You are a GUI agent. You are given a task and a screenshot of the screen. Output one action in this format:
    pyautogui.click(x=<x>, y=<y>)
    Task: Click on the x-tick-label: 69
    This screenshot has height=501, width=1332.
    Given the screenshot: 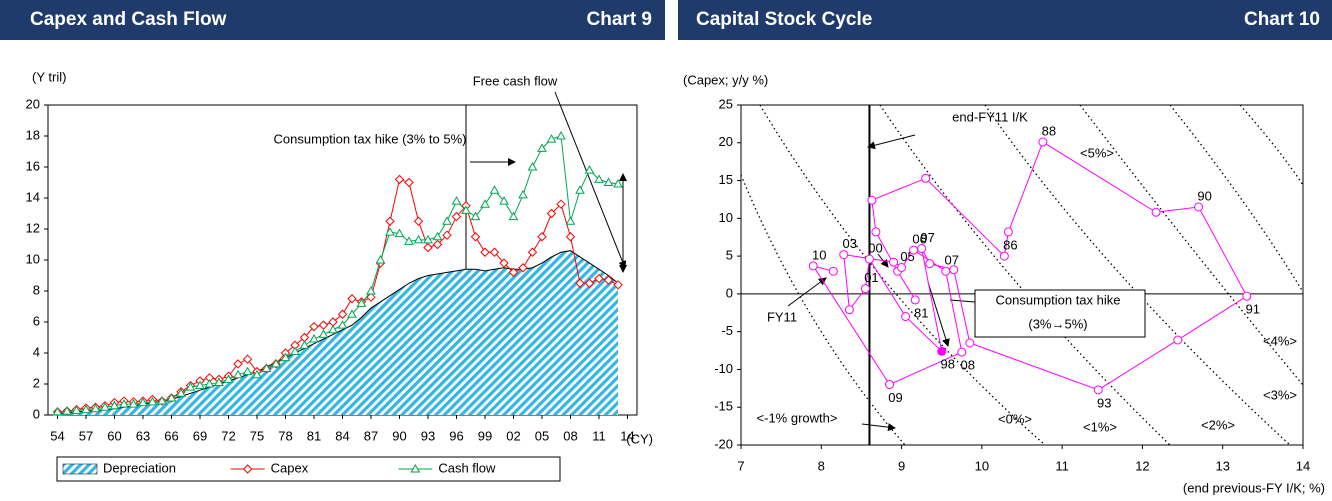 What is the action you would take?
    pyautogui.click(x=200, y=435)
    